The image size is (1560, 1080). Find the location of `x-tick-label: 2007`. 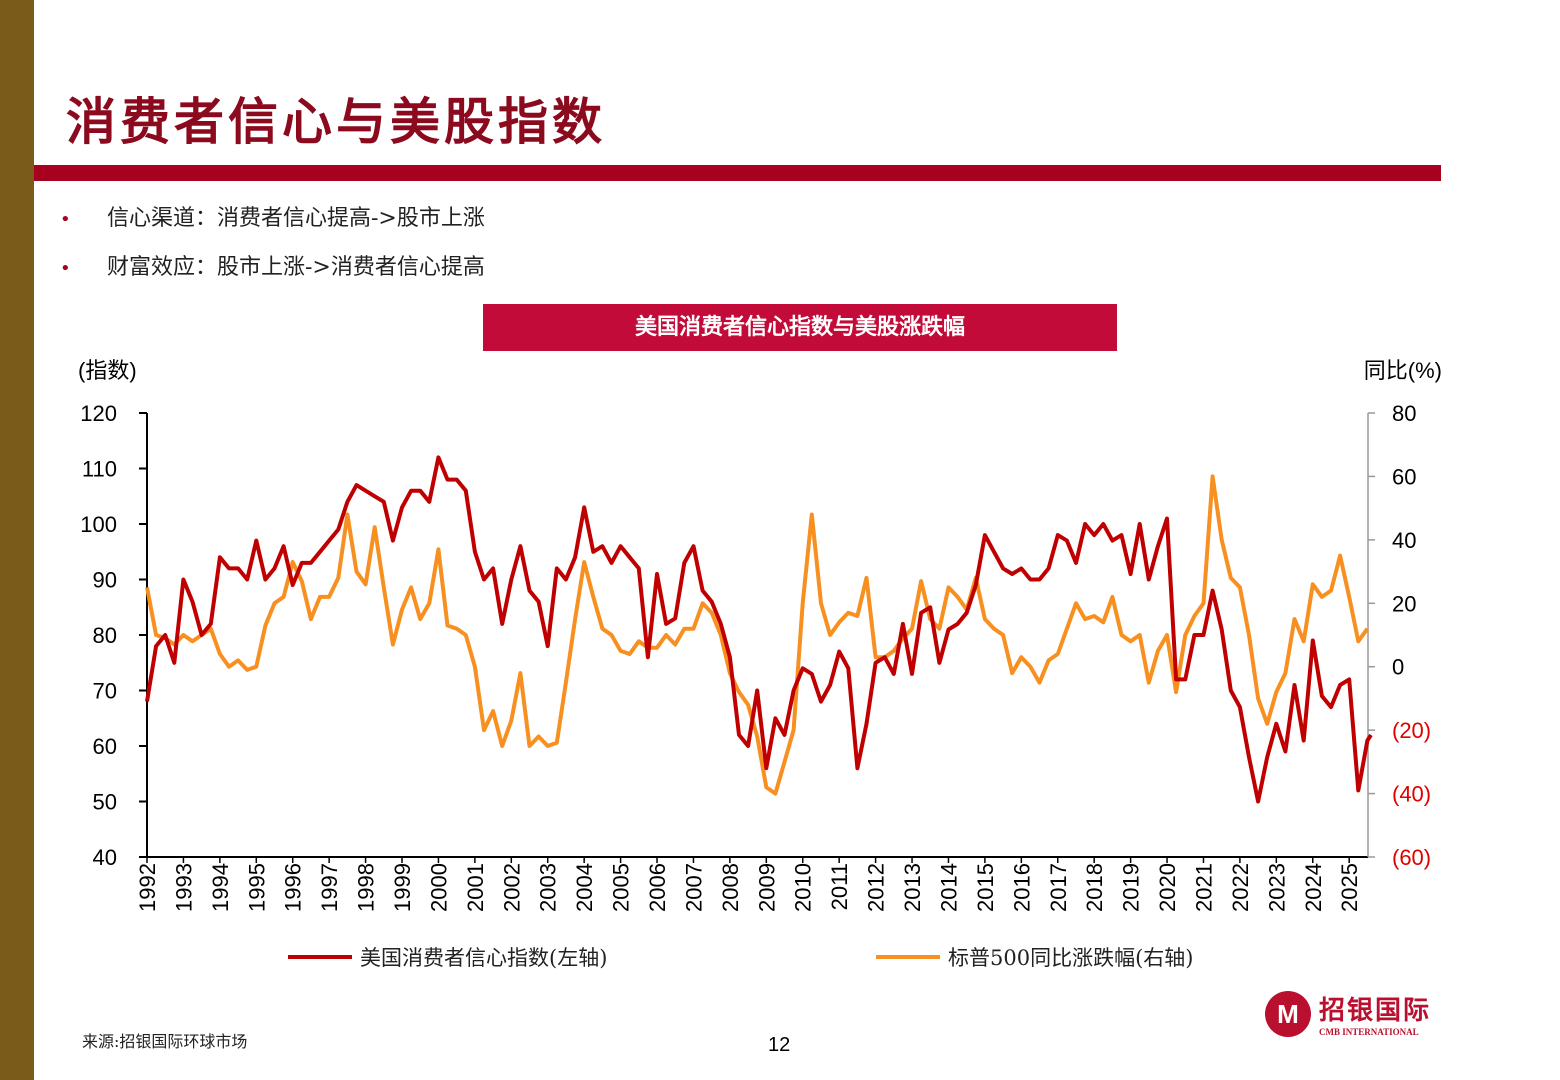

x-tick-label: 2007 is located at coordinates (693, 887).